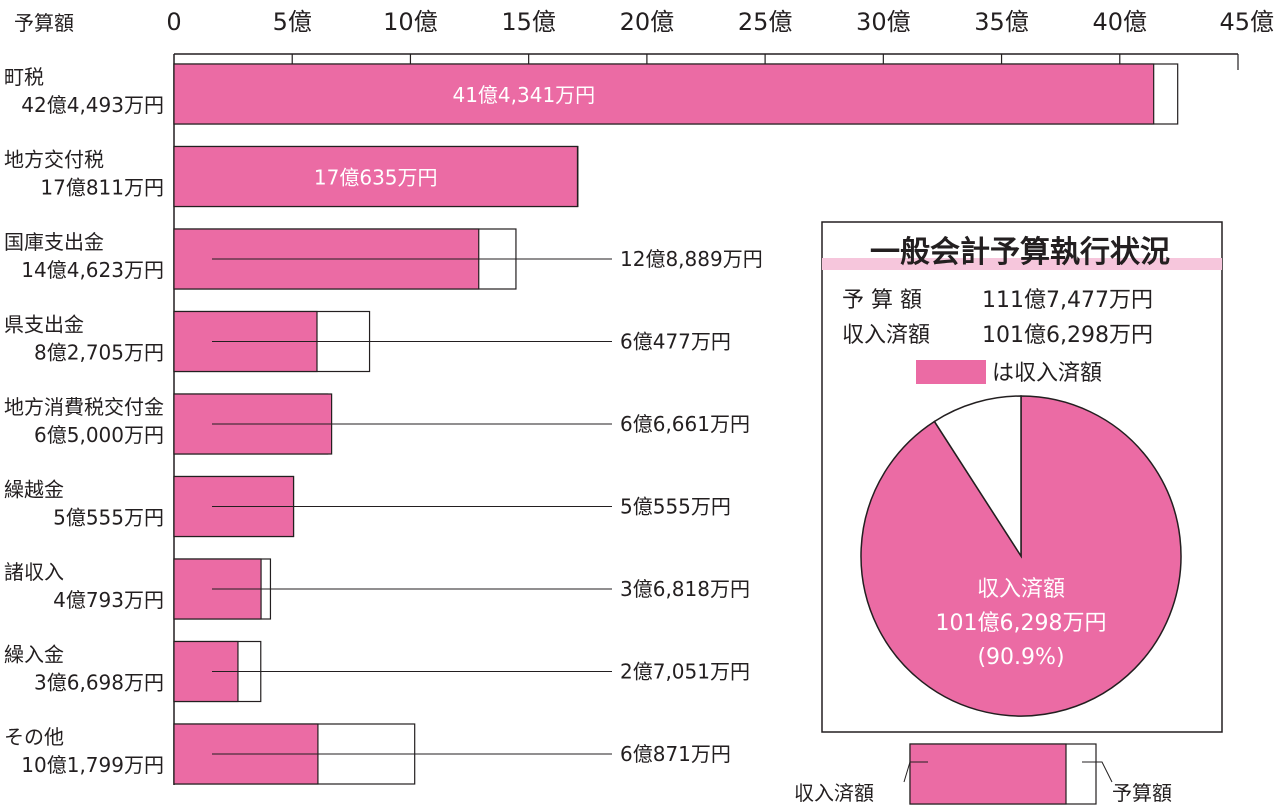 This screenshot has width=1278, height=806. I want to click on category-name: その他, so click(34, 737).